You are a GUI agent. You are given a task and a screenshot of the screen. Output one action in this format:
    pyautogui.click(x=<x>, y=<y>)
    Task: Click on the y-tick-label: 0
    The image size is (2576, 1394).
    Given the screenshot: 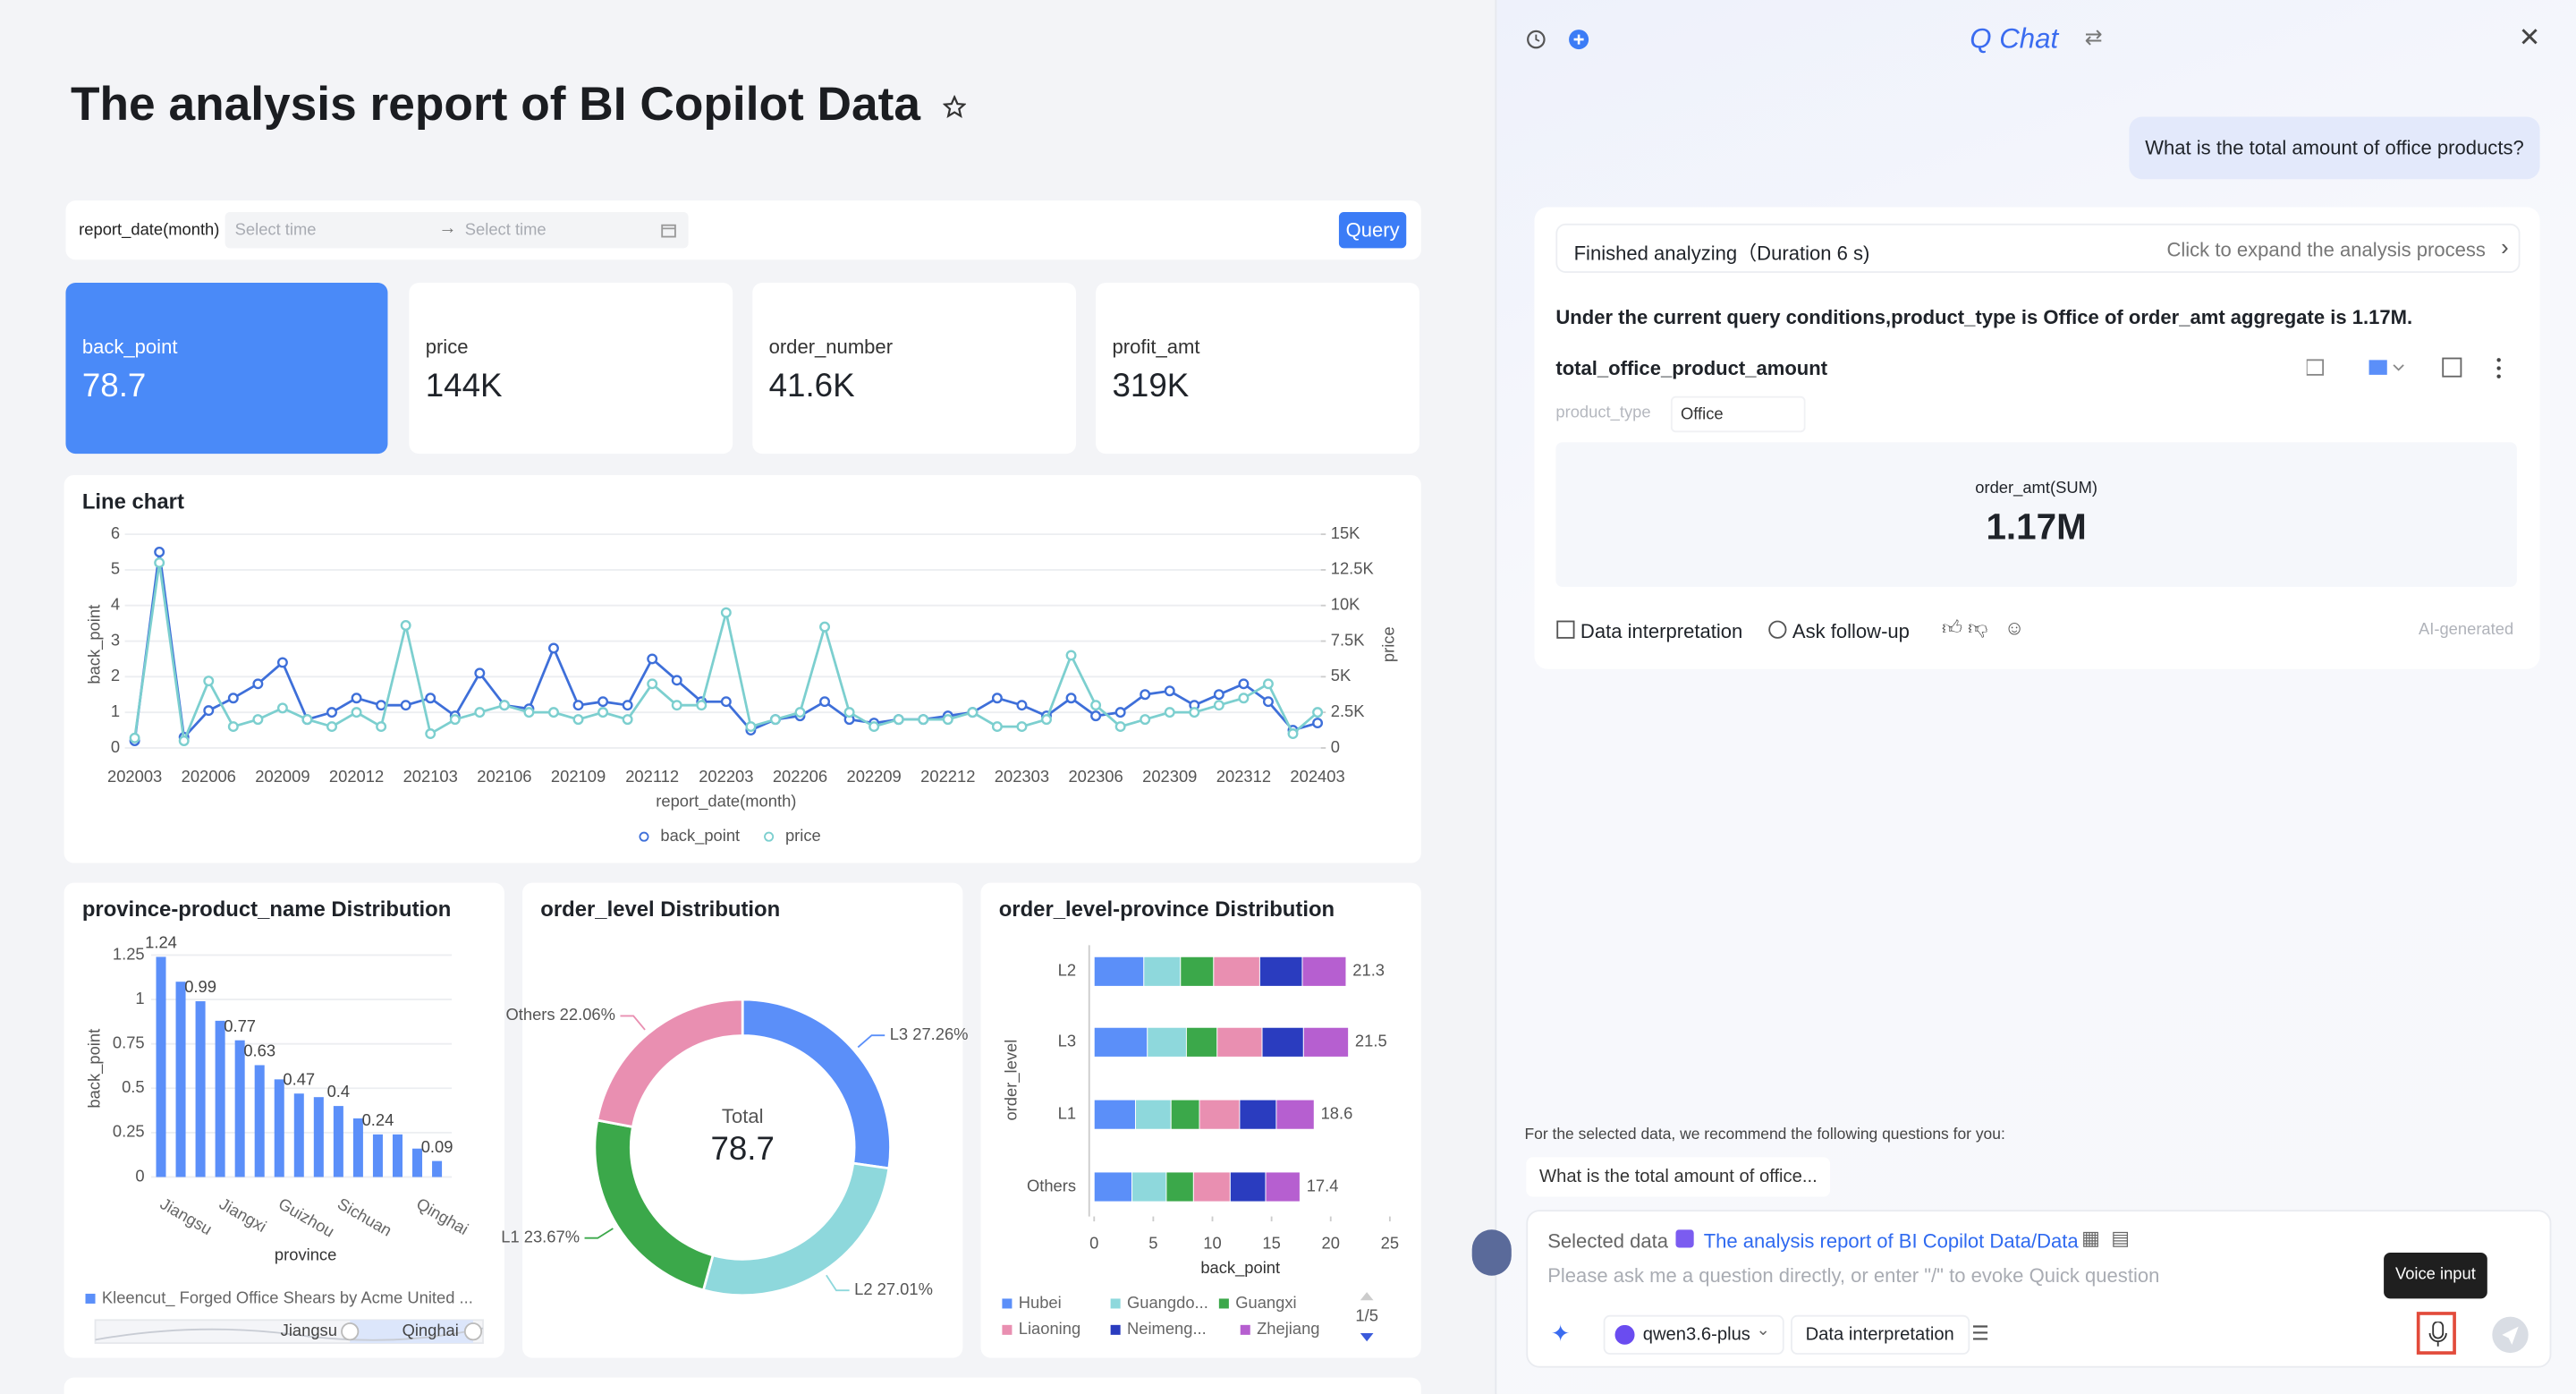 What is the action you would take?
    pyautogui.click(x=139, y=1175)
    